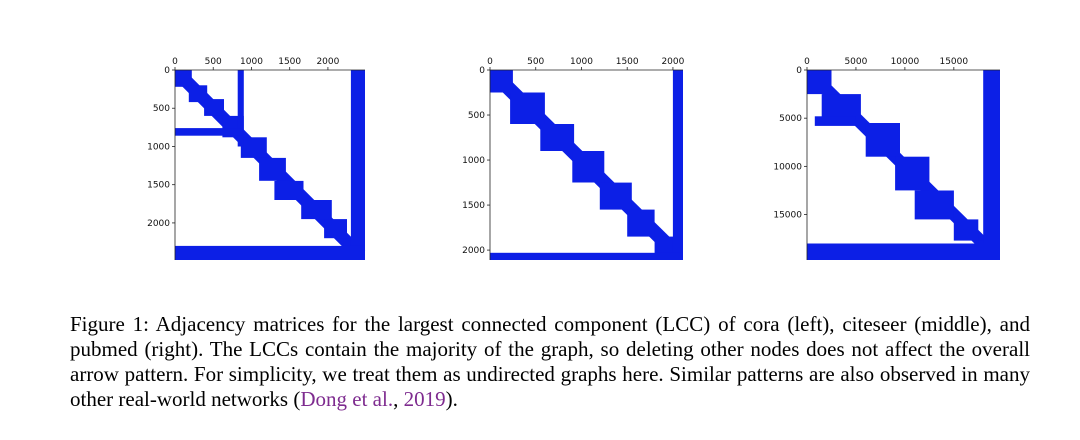 Image resolution: width=1080 pixels, height=440 pixels. I want to click on citation-authors-link: Dong et al., so click(347, 399).